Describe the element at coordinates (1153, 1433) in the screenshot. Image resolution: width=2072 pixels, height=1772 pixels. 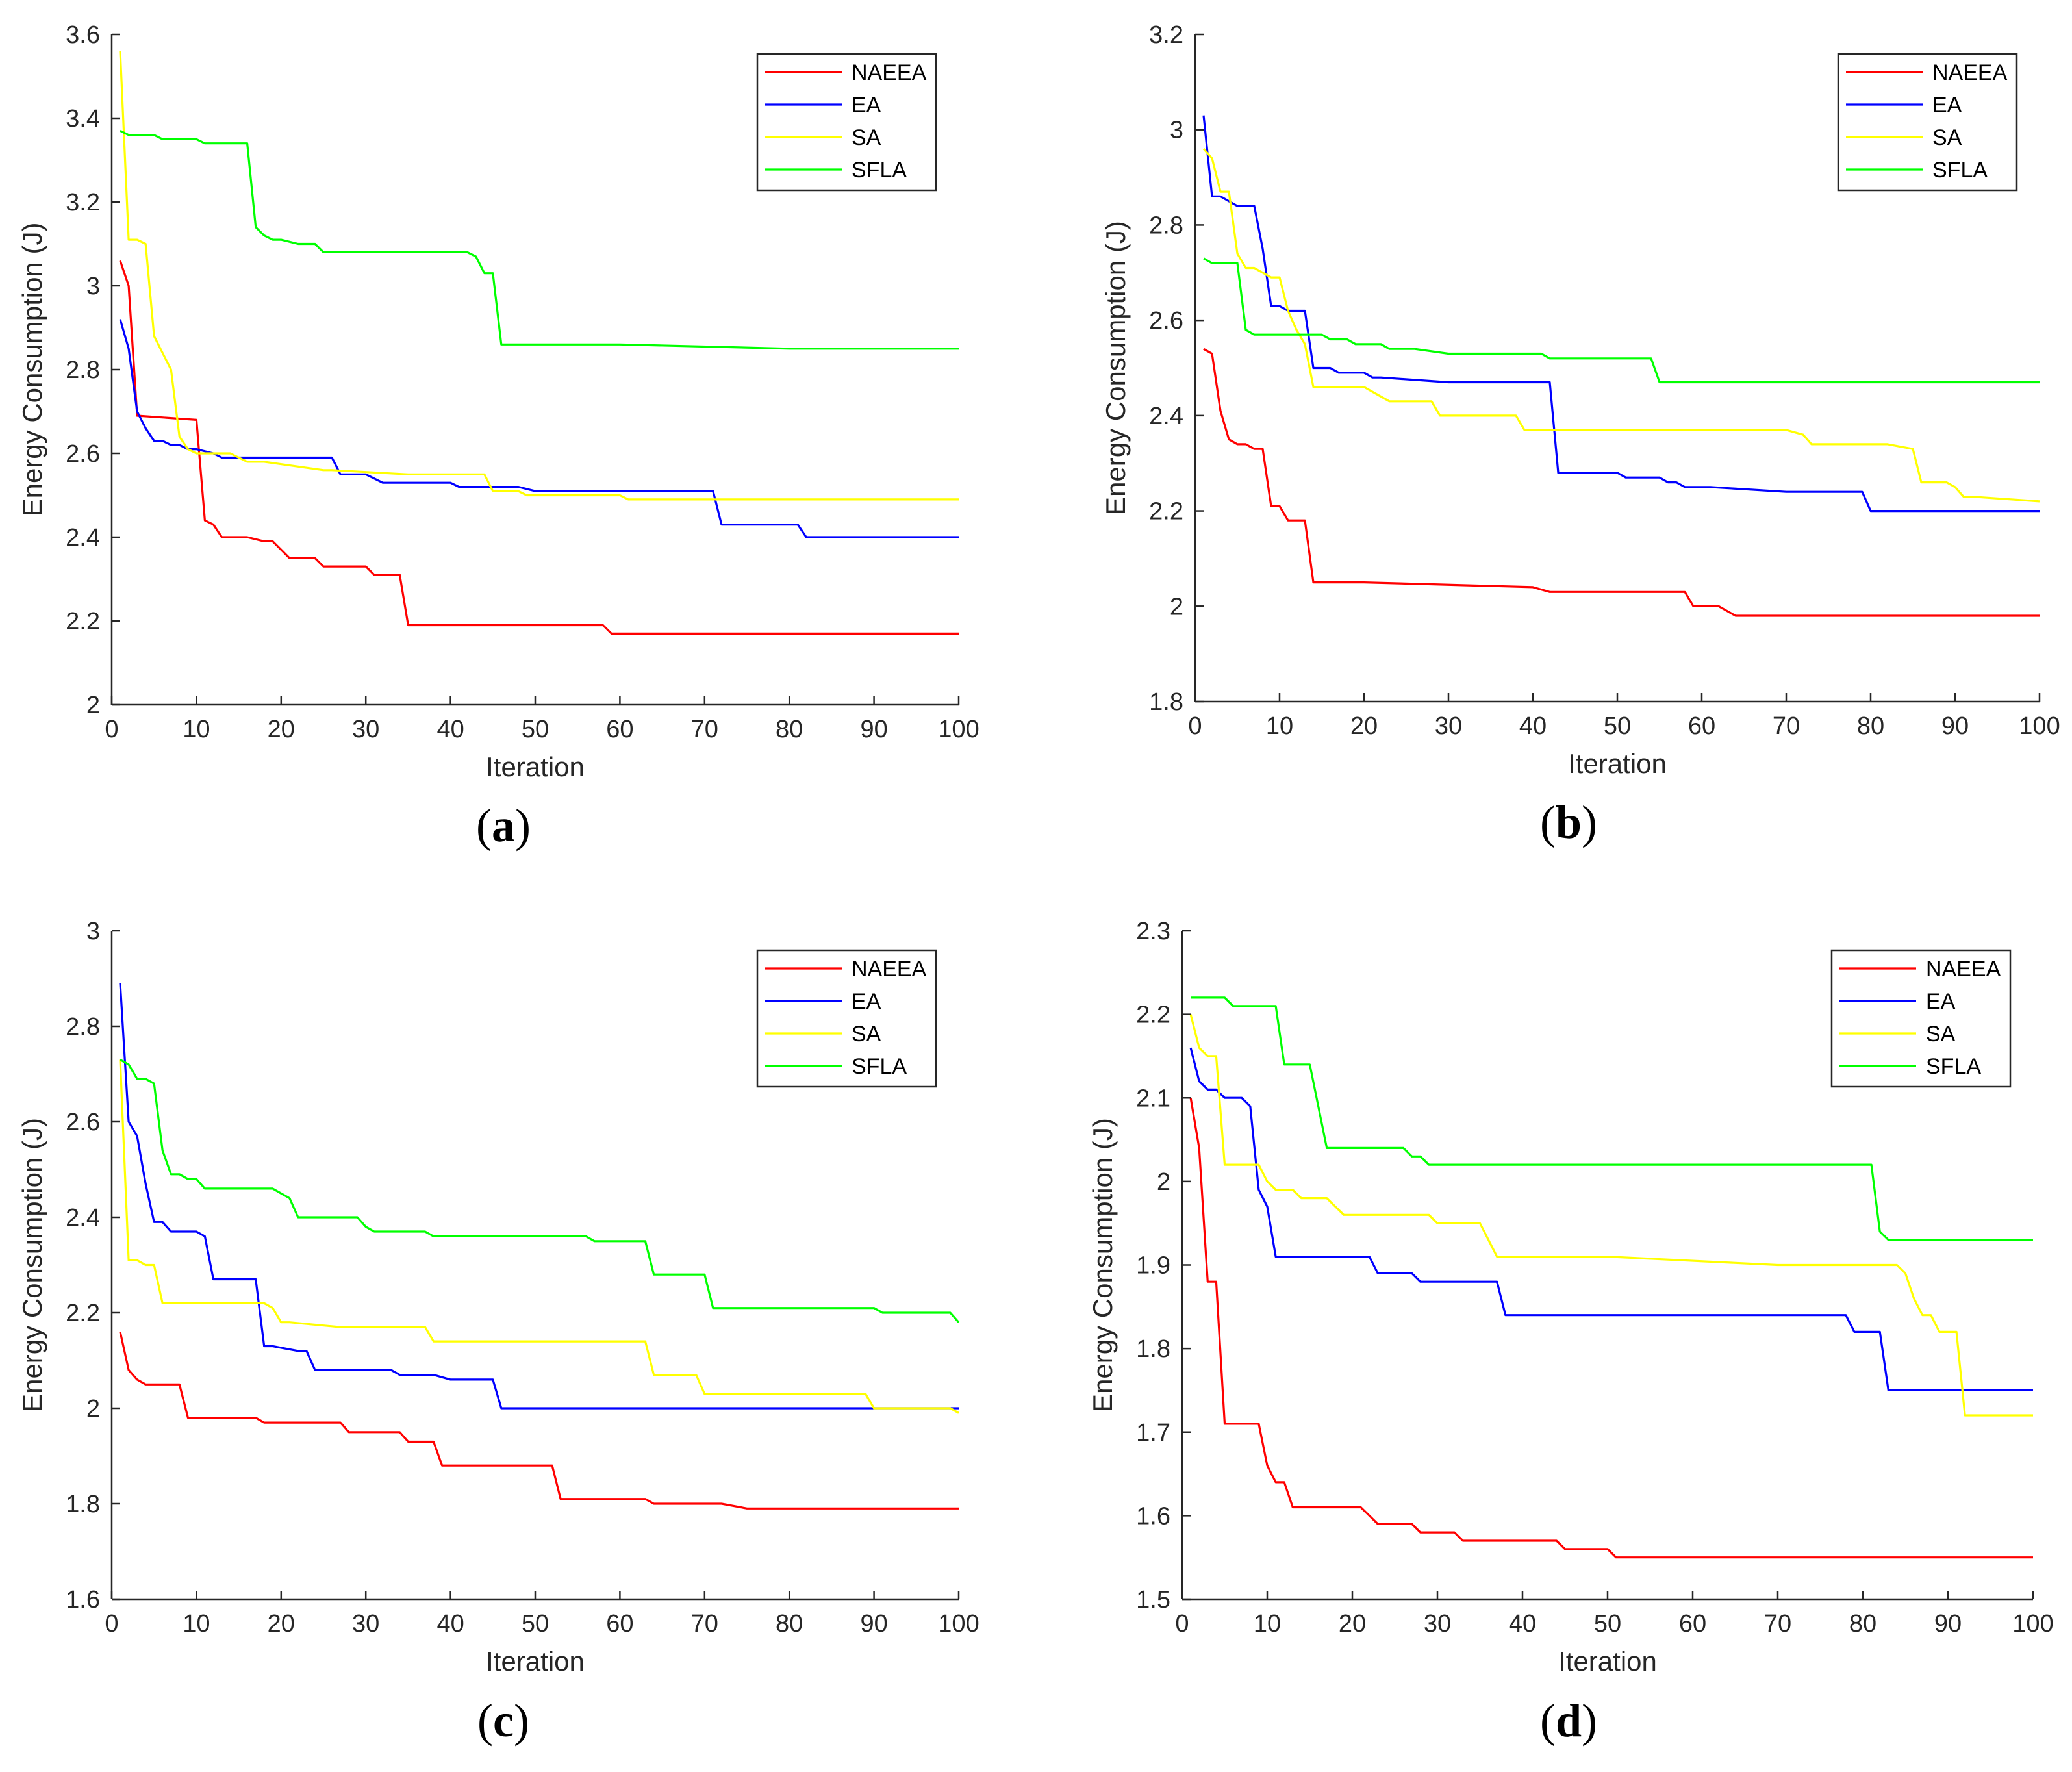
I see `y-tick-label: 1.7` at that location.